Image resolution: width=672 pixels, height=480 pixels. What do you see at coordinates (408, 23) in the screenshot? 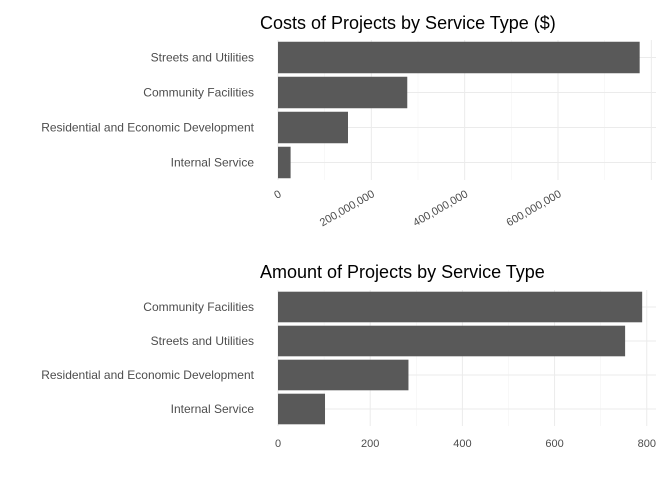
I see `chart-title: Costs of Projects by Service Type ($)` at bounding box center [408, 23].